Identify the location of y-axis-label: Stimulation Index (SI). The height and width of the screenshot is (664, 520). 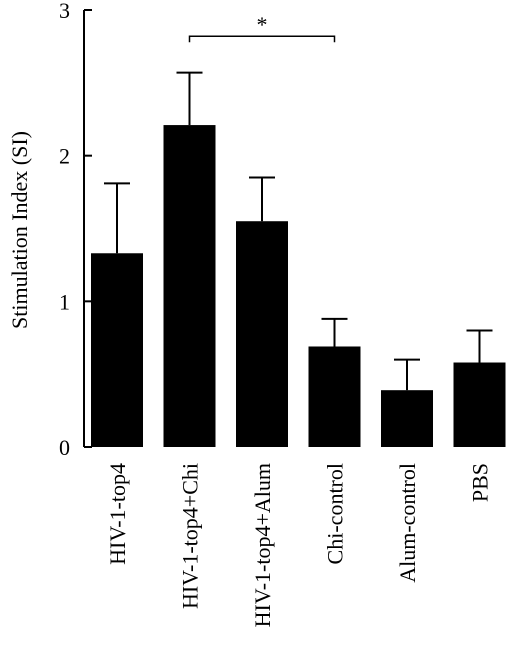
(19, 230).